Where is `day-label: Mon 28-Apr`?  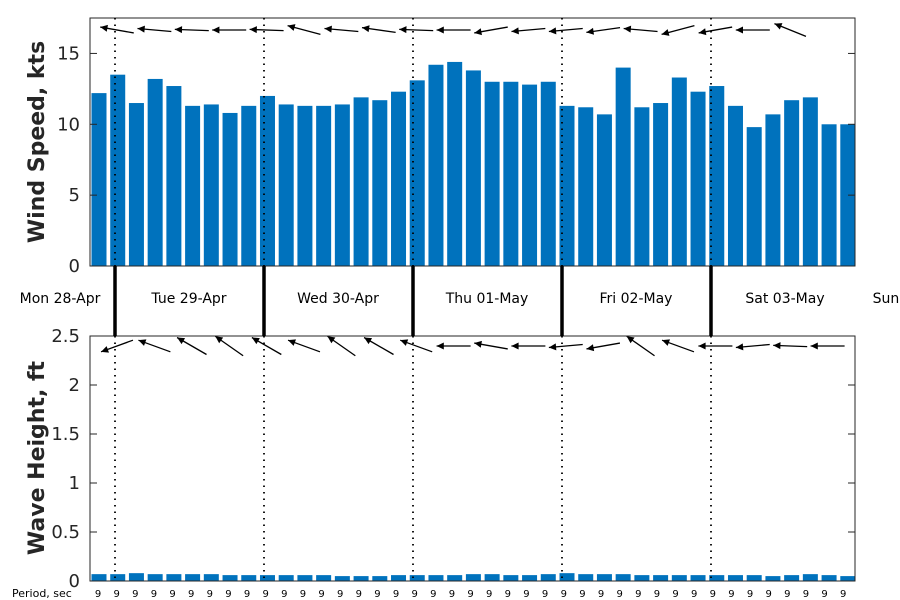 day-label: Mon 28-Apr is located at coordinates (60, 299).